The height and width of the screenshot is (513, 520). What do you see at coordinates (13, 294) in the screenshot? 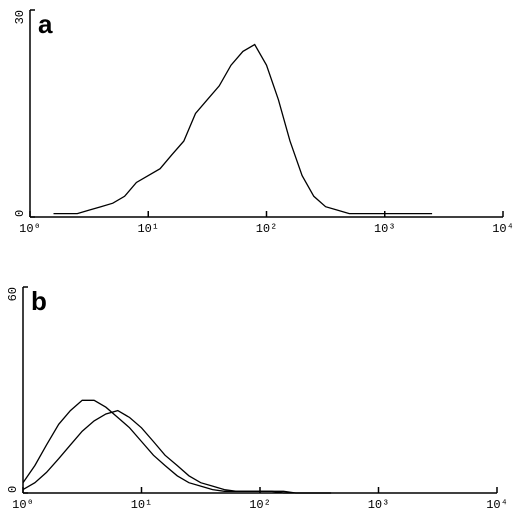
I see `y-tick-label: 60` at bounding box center [13, 294].